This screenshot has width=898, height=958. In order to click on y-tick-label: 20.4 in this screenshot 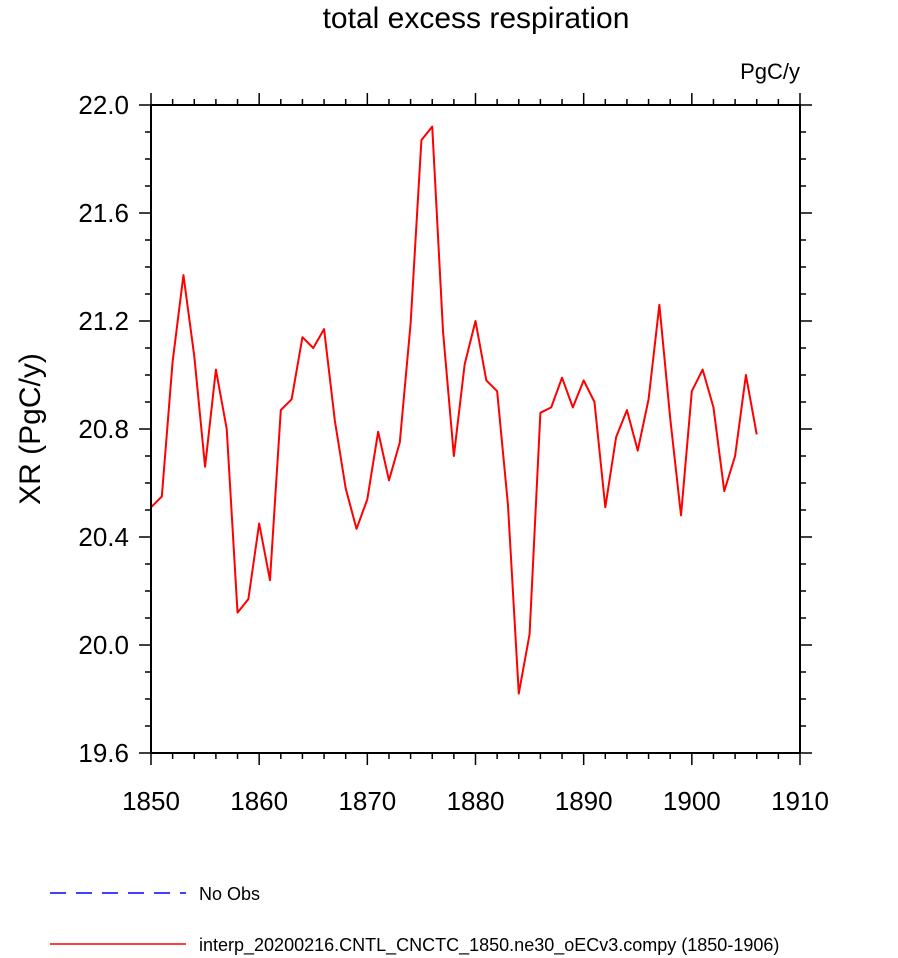, I will do `click(103, 537)`.